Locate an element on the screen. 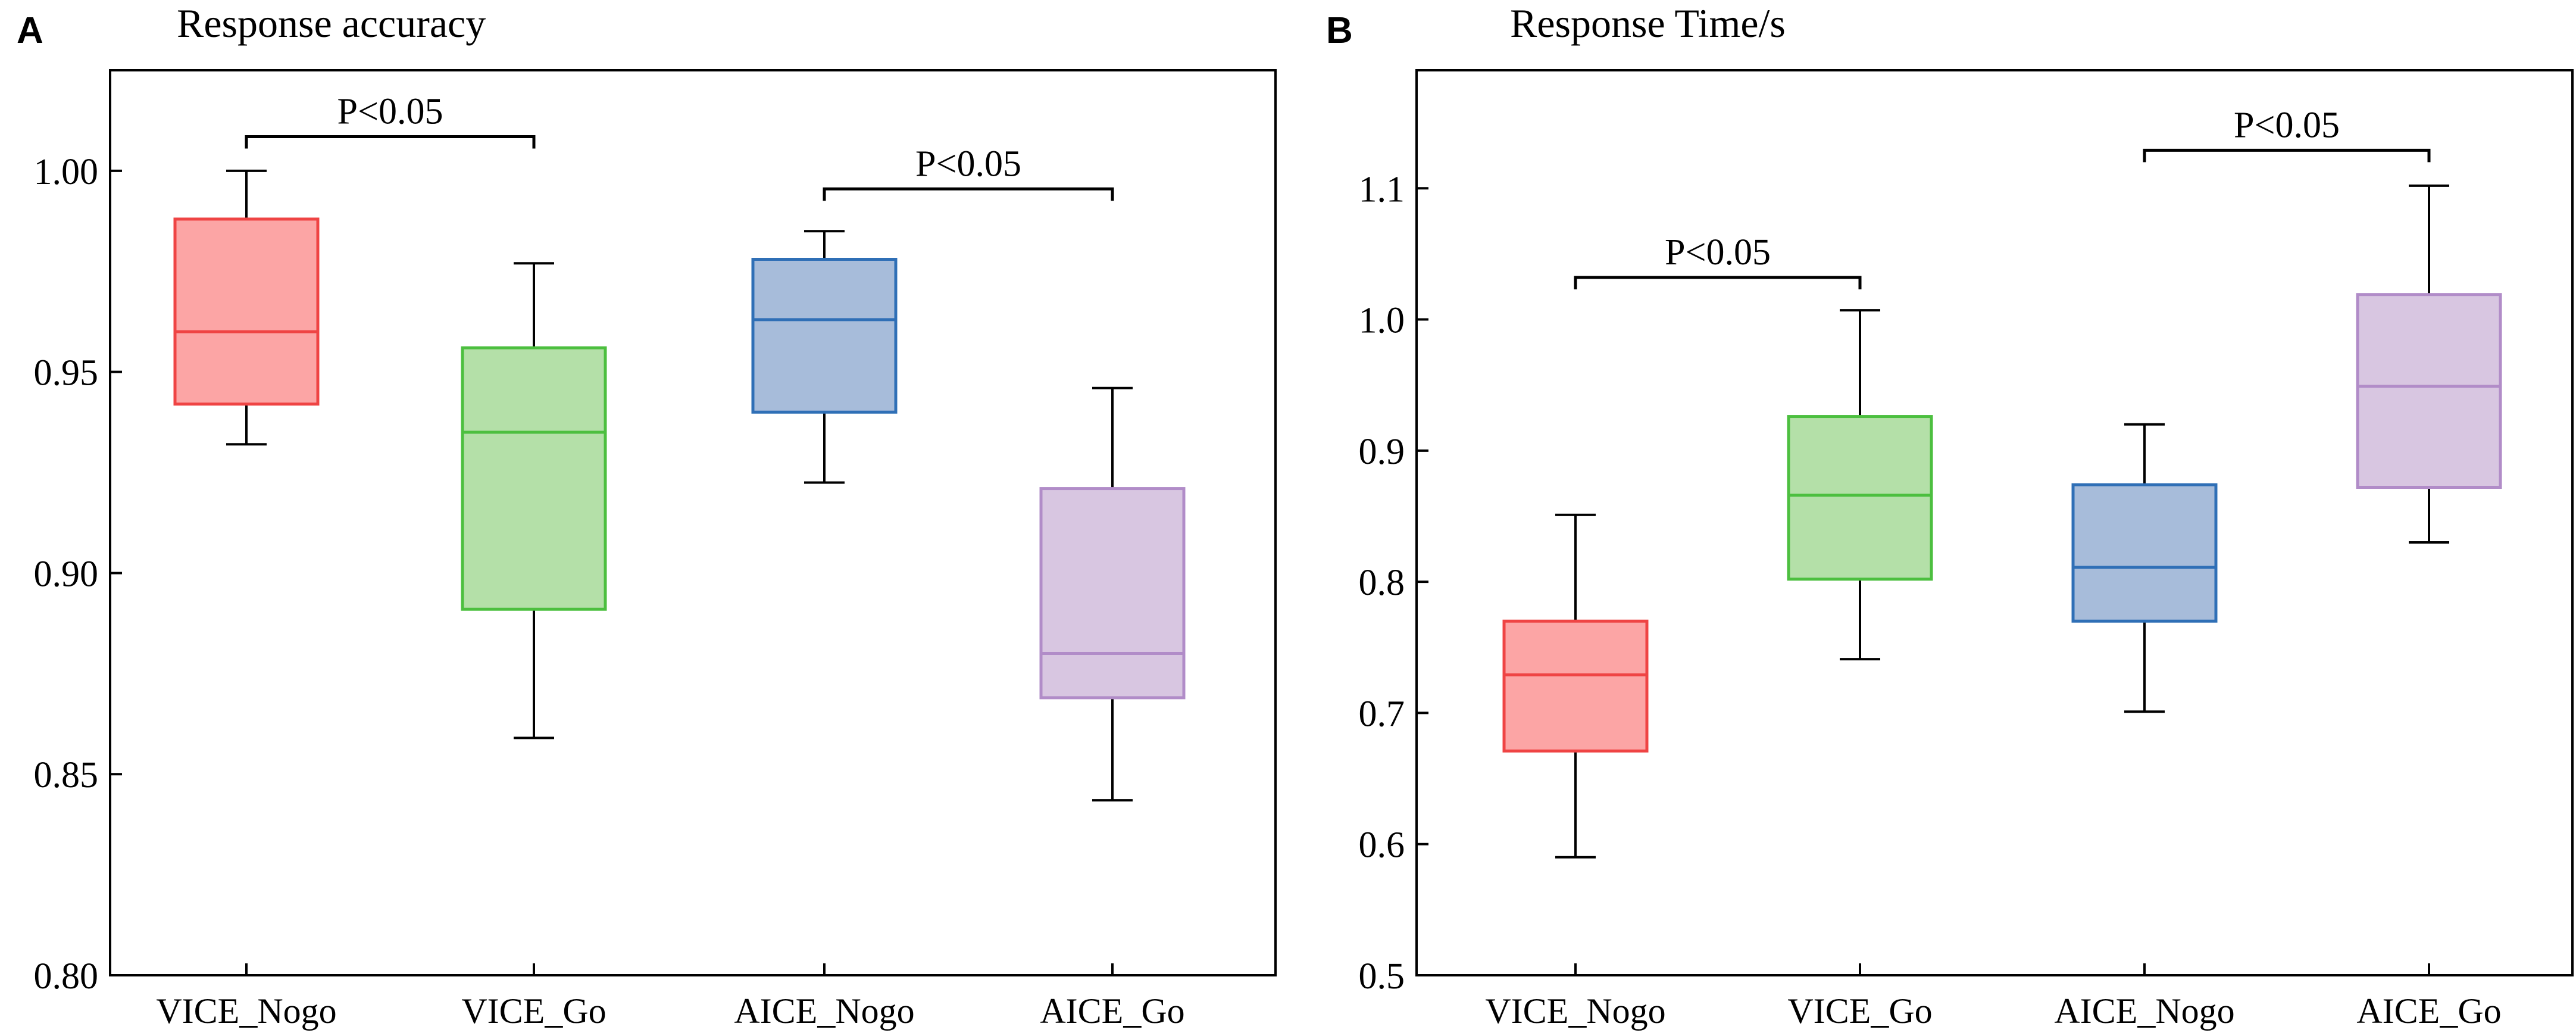  panel-b-title: Response Time/s is located at coordinates (1648, 23).